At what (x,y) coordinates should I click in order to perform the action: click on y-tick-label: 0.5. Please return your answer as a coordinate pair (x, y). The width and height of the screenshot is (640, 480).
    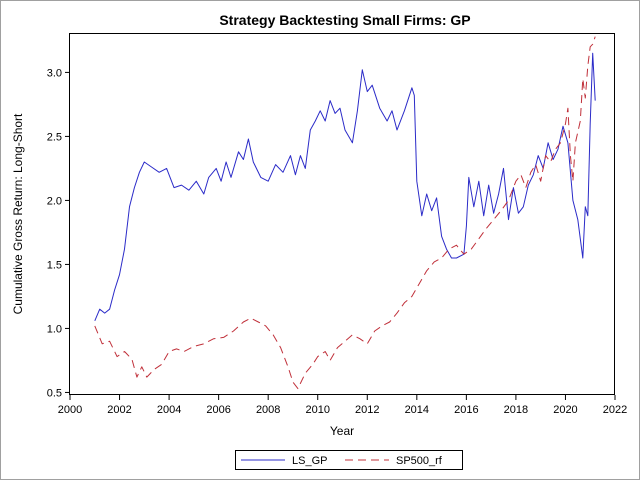
    Looking at the image, I should click on (54, 393).